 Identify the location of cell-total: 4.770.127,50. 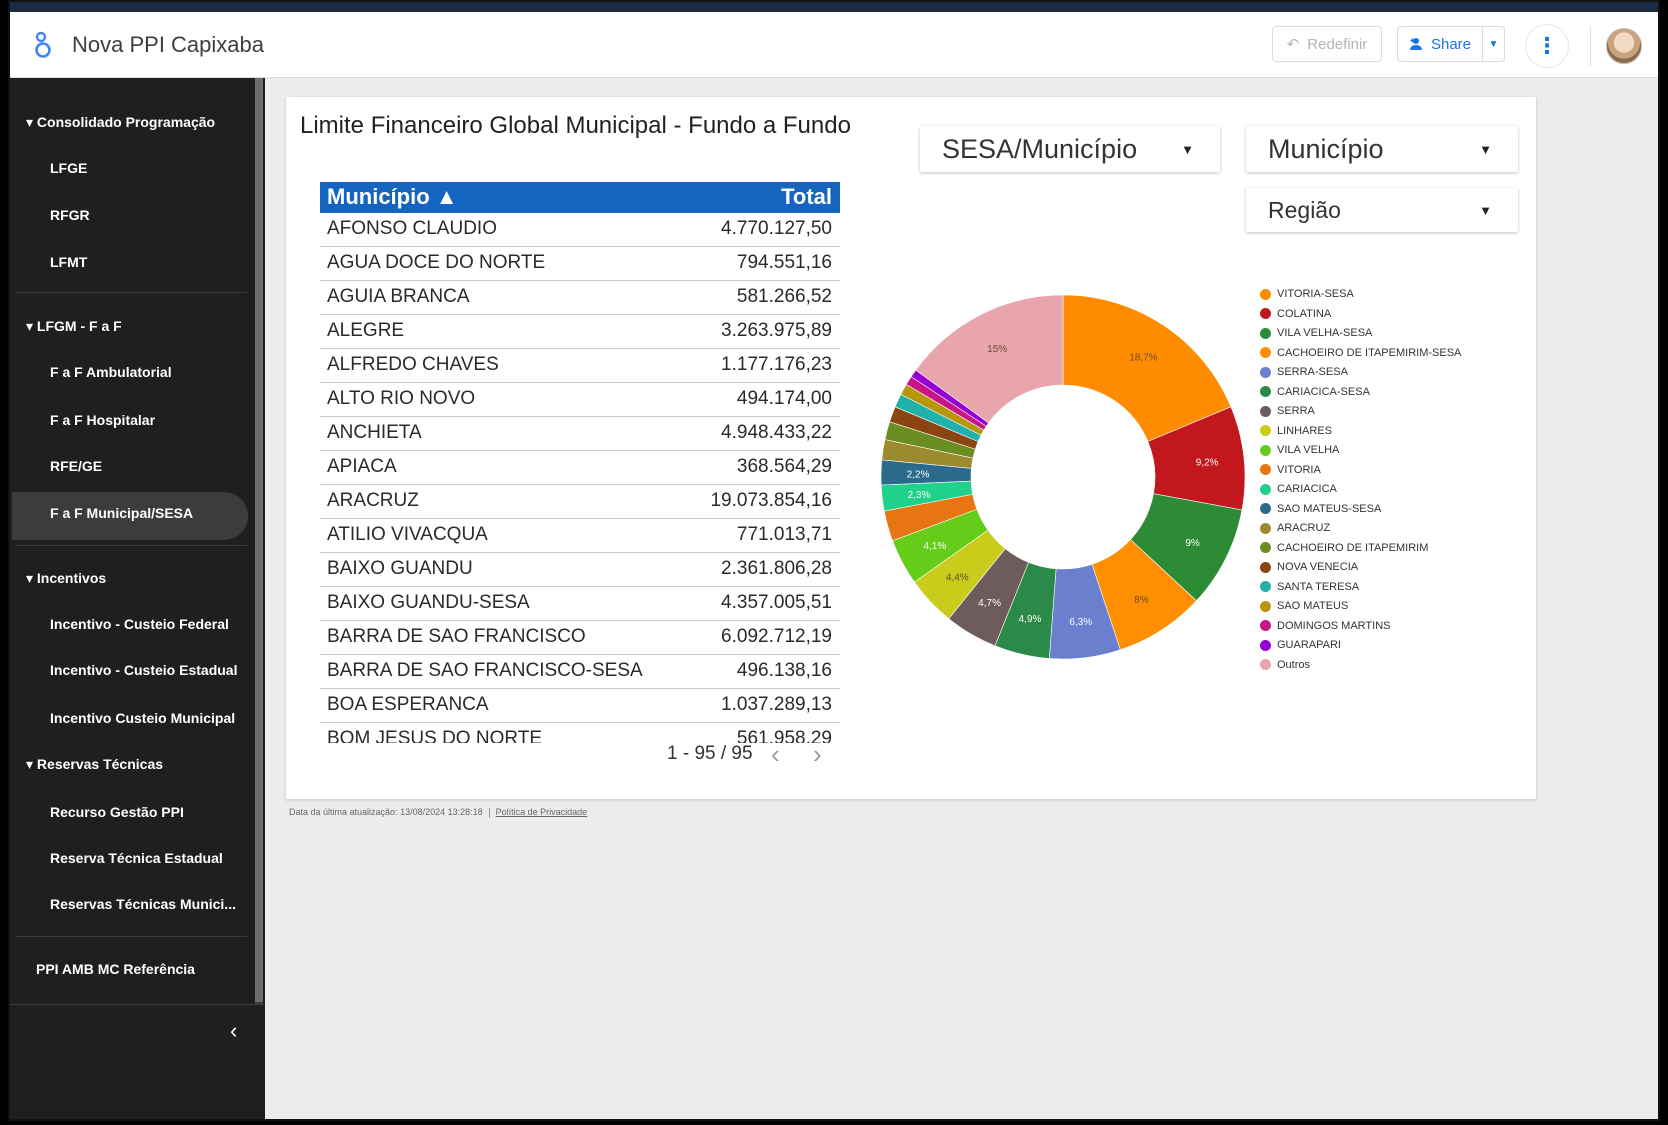
(776, 228).